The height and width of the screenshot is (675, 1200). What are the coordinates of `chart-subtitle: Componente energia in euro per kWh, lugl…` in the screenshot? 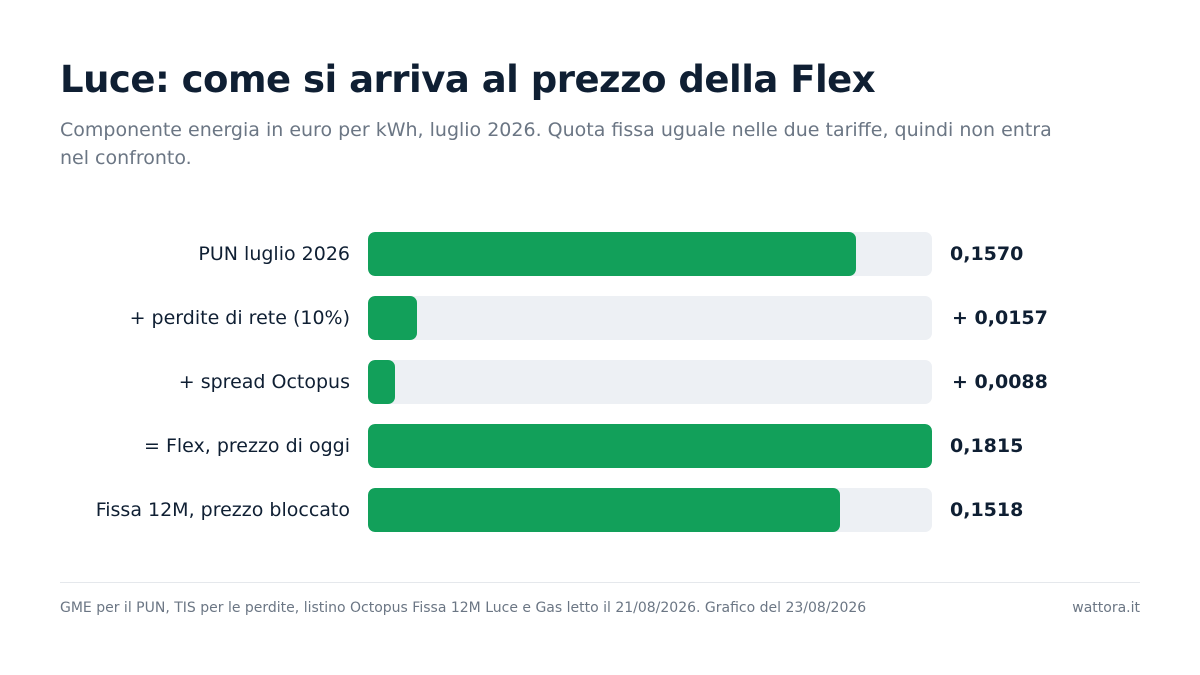 It's located at (556, 144).